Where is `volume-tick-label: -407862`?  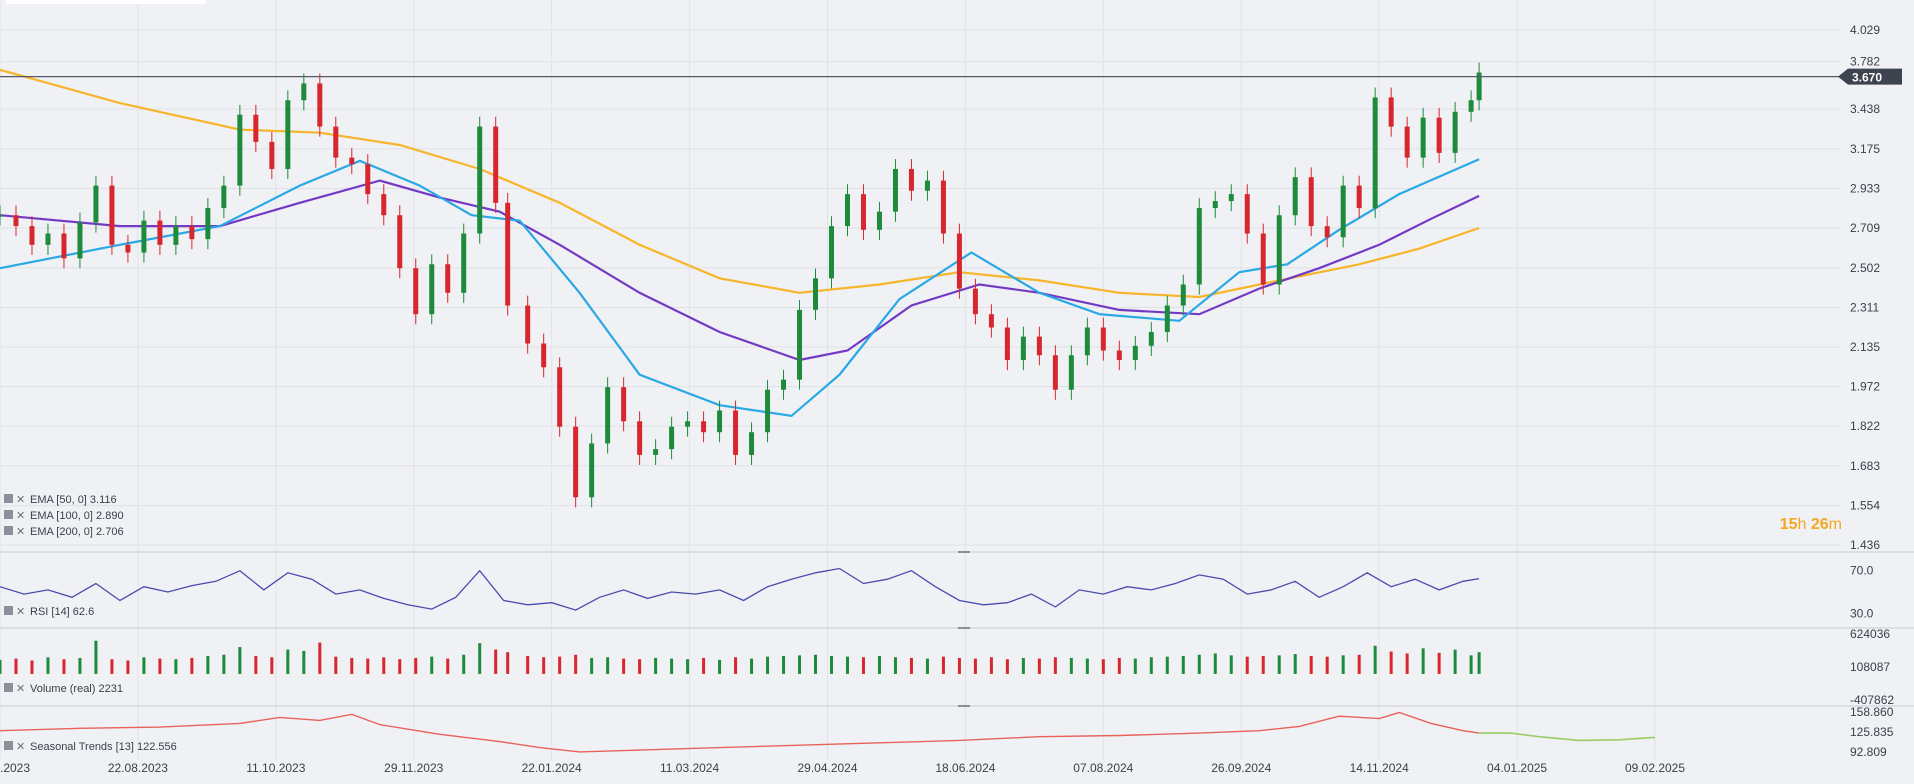 volume-tick-label: -407862 is located at coordinates (1872, 700).